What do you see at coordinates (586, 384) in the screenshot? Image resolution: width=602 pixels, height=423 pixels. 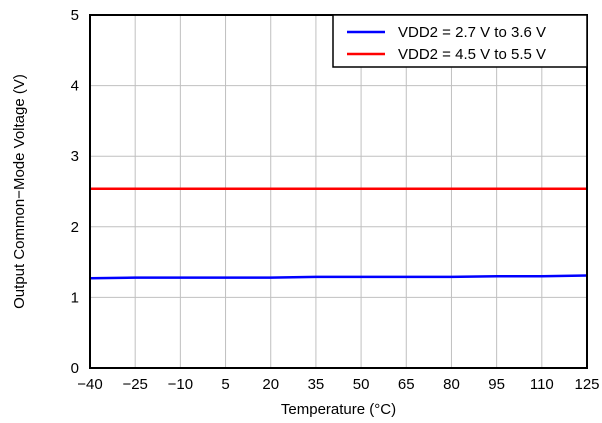 I see `x-tick-label: 125` at bounding box center [586, 384].